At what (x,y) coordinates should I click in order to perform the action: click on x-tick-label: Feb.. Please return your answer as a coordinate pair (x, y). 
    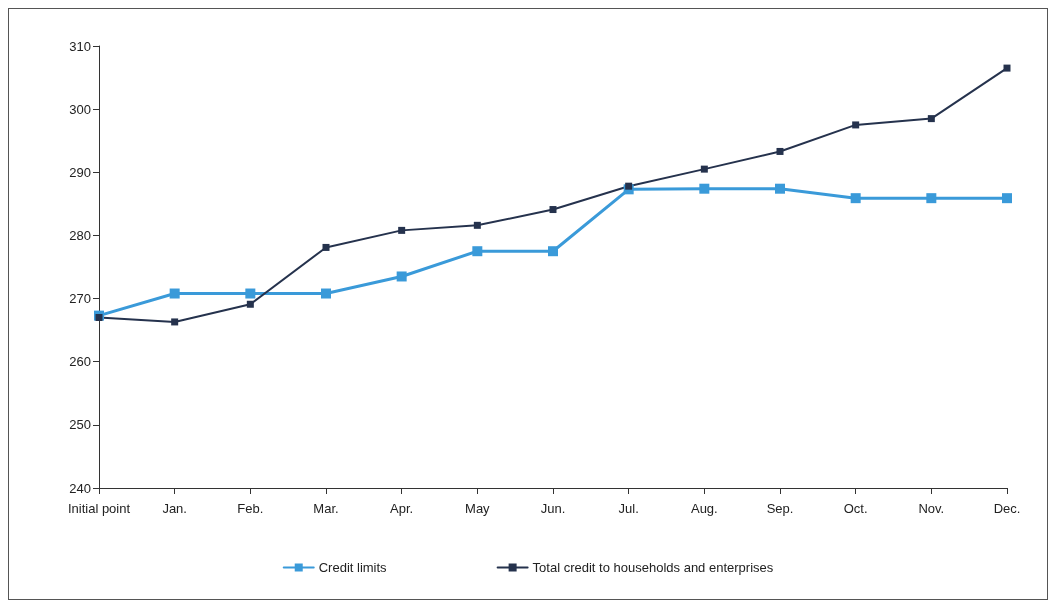
    Looking at the image, I should click on (250, 508).